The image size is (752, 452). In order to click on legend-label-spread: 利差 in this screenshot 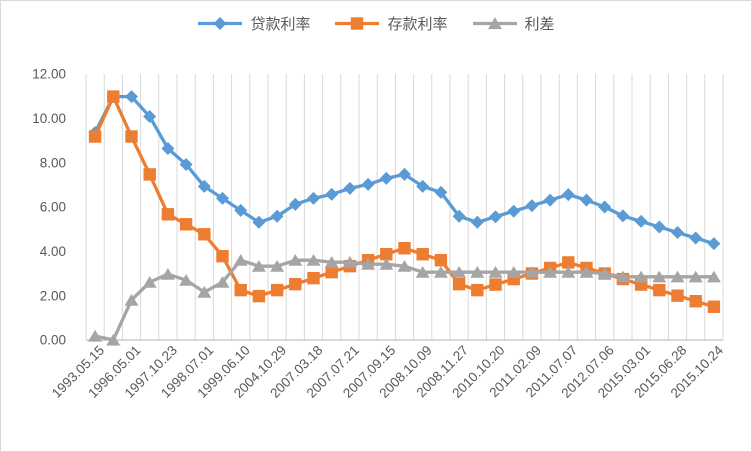, I will do `click(539, 24)`.